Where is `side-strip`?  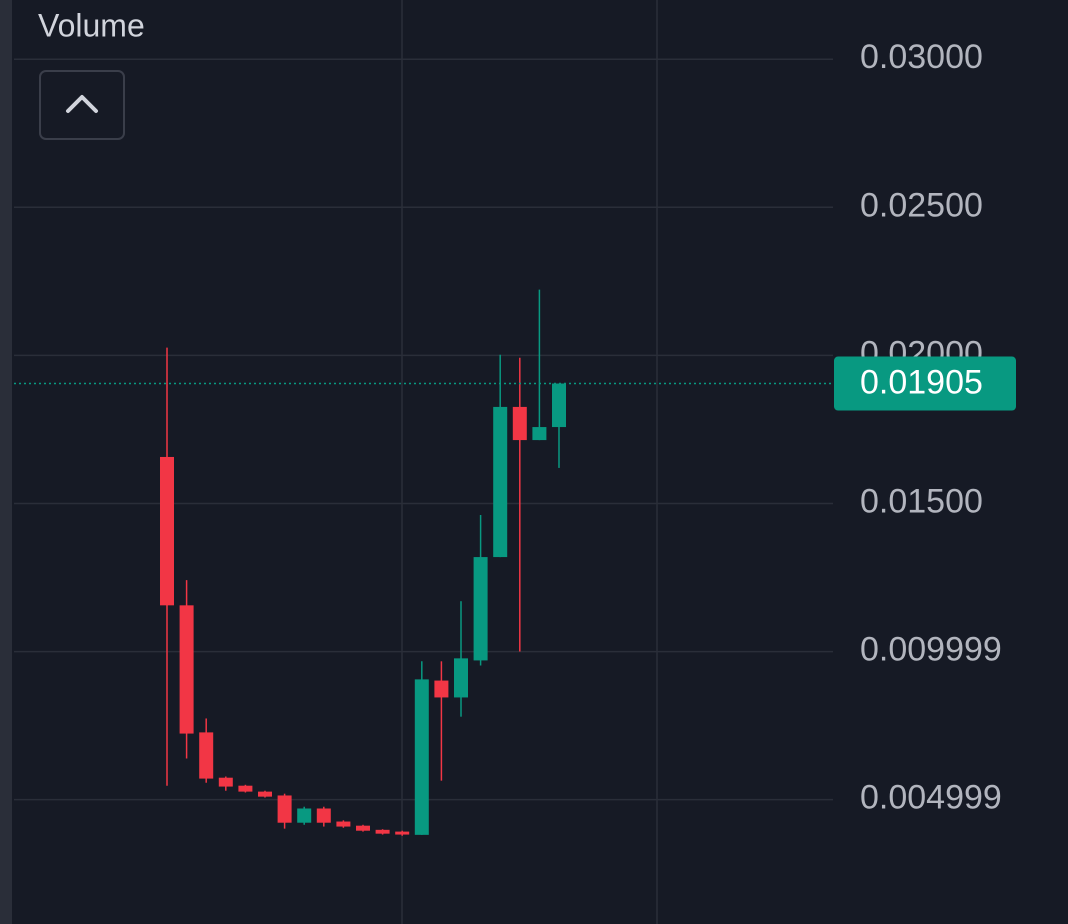 side-strip is located at coordinates (6, 462).